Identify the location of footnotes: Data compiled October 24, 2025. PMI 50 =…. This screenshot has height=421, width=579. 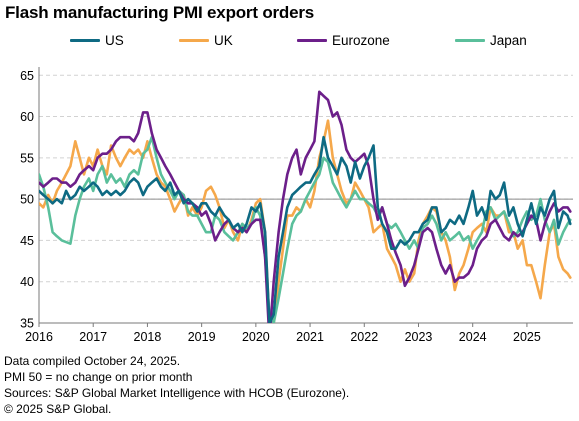
(176, 385).